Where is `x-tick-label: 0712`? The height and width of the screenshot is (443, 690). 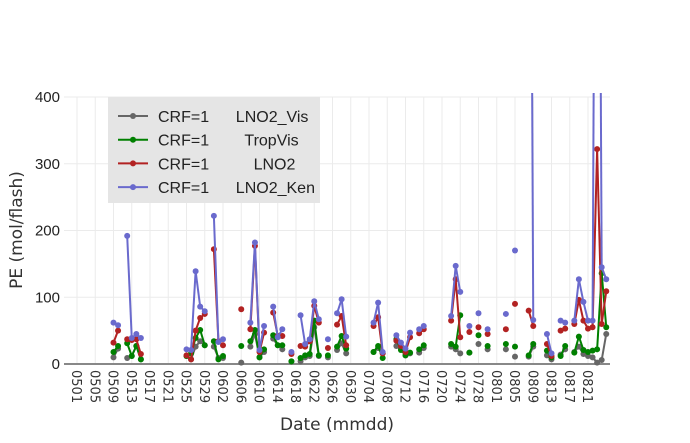
x-tick-label: 0712 is located at coordinates (404, 386).